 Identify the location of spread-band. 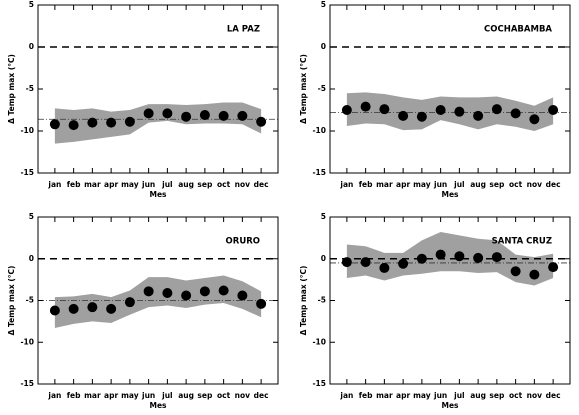
(158, 302).